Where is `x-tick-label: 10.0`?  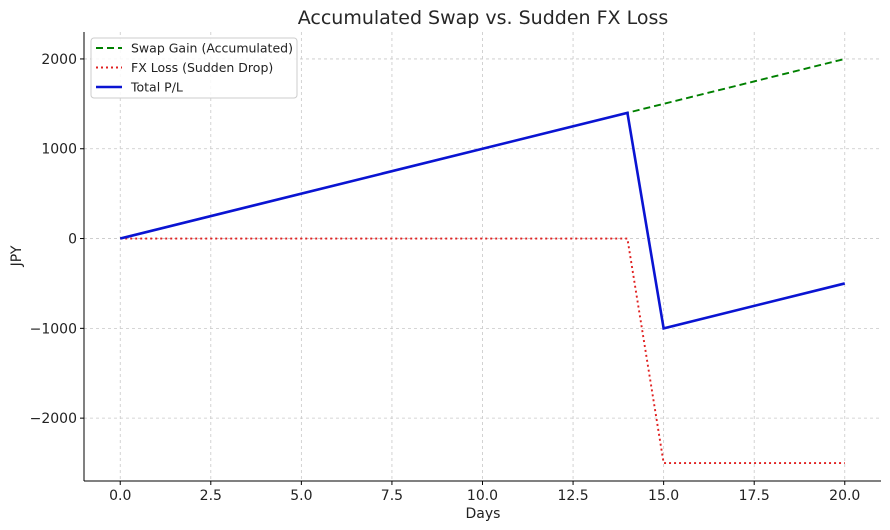
x-tick-label: 10.0 is located at coordinates (482, 496).